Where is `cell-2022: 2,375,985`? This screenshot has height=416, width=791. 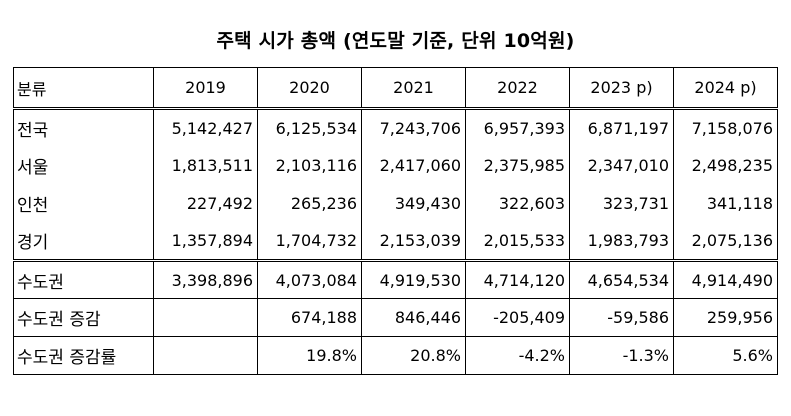
cell-2022: 2,375,985 is located at coordinates (517, 165).